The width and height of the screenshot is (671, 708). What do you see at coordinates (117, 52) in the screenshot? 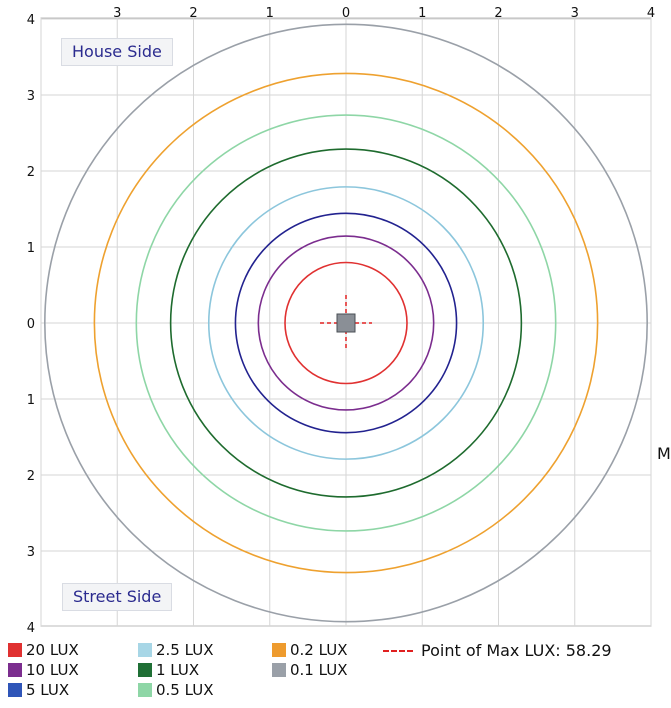
I see `house-side-label: House Side` at bounding box center [117, 52].